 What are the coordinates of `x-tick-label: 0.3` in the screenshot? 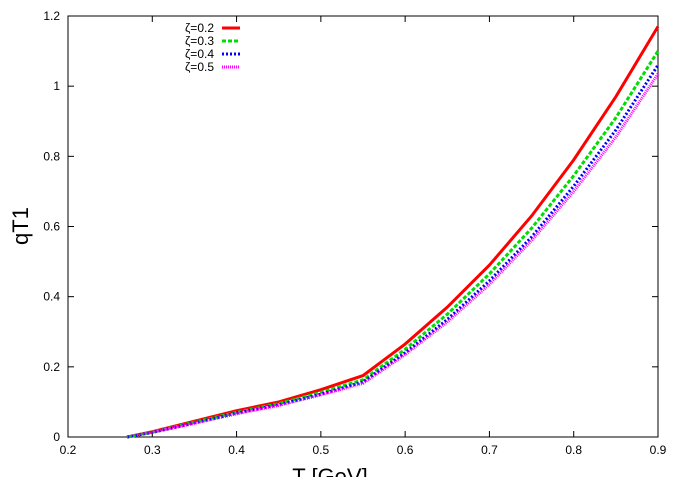 It's located at (152, 450).